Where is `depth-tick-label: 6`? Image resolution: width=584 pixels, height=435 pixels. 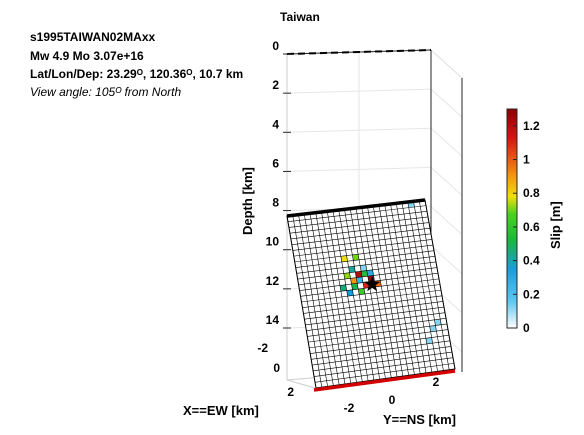 depth-tick-label: 6 is located at coordinates (275, 163).